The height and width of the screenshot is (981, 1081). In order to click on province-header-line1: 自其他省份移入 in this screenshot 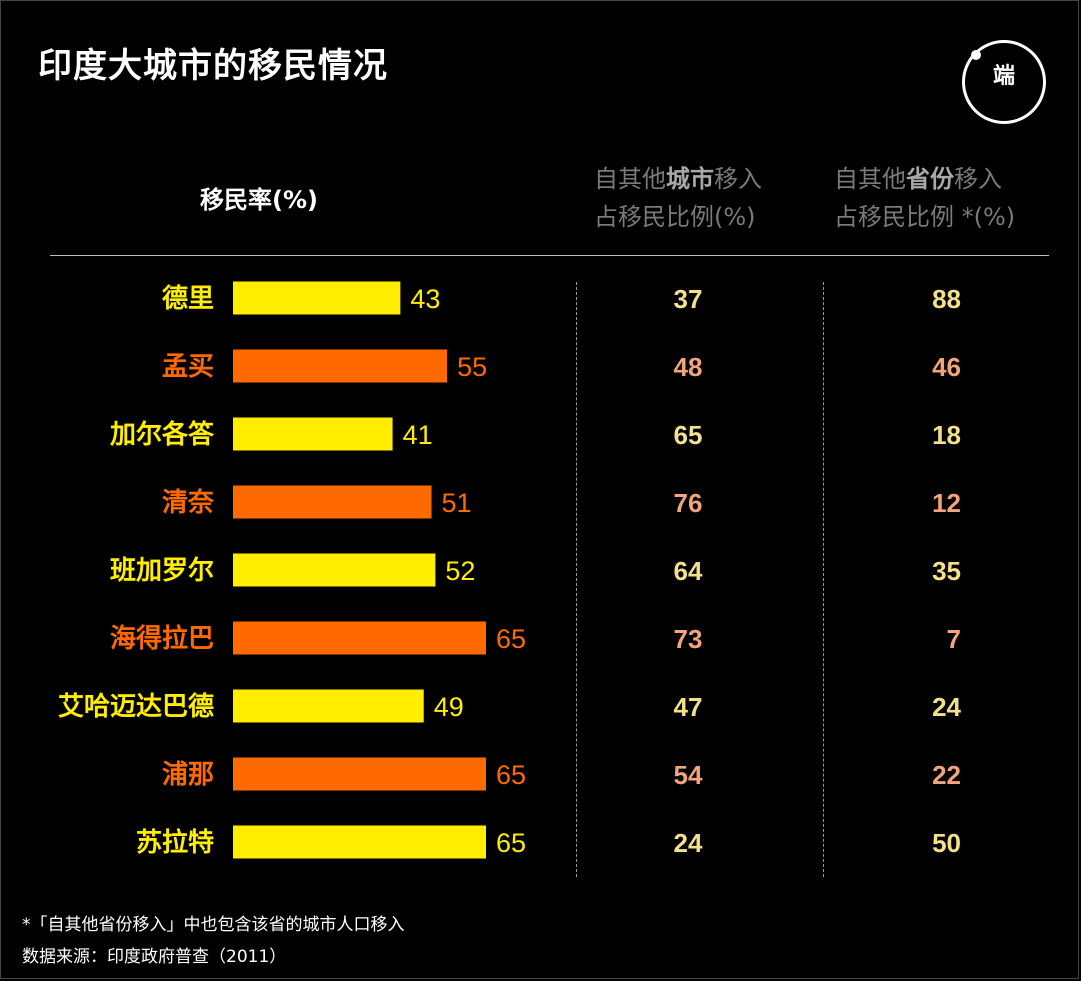, I will do `click(918, 179)`.